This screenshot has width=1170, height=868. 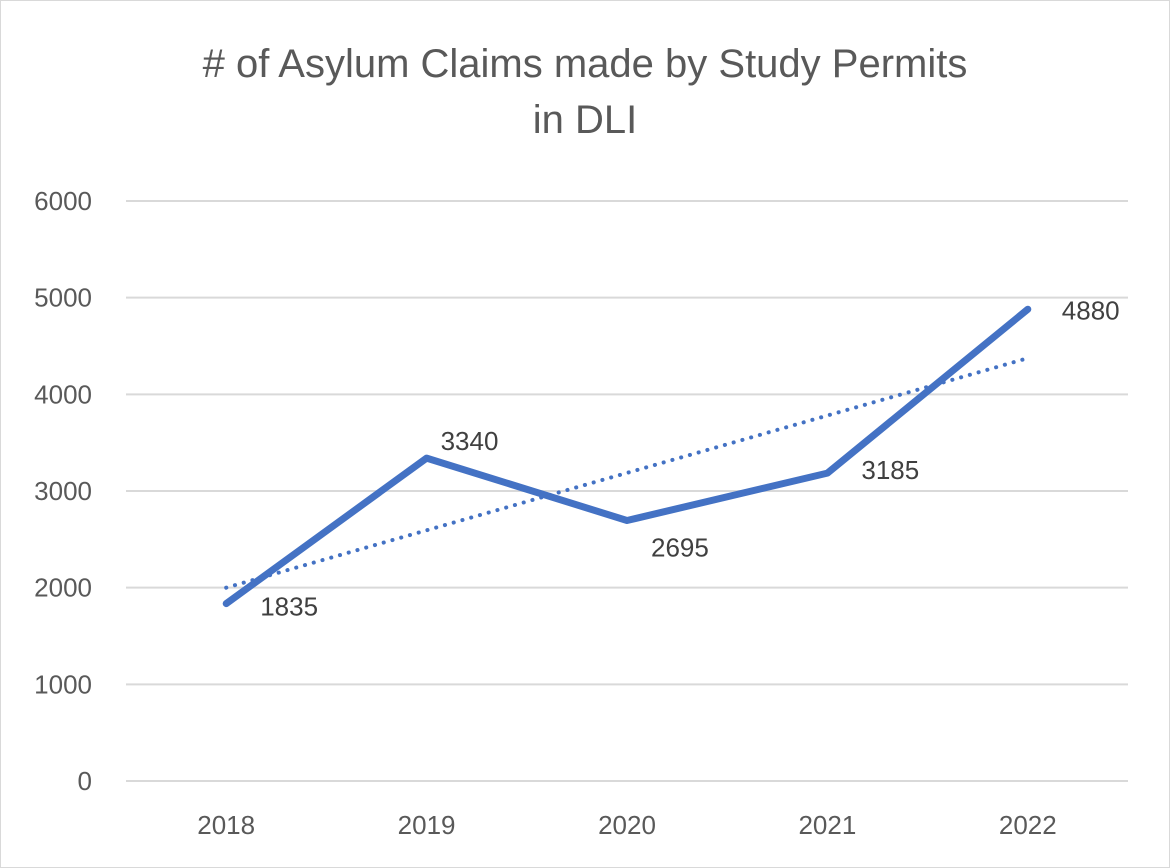 I want to click on data-label: 4880, so click(x=1091, y=310).